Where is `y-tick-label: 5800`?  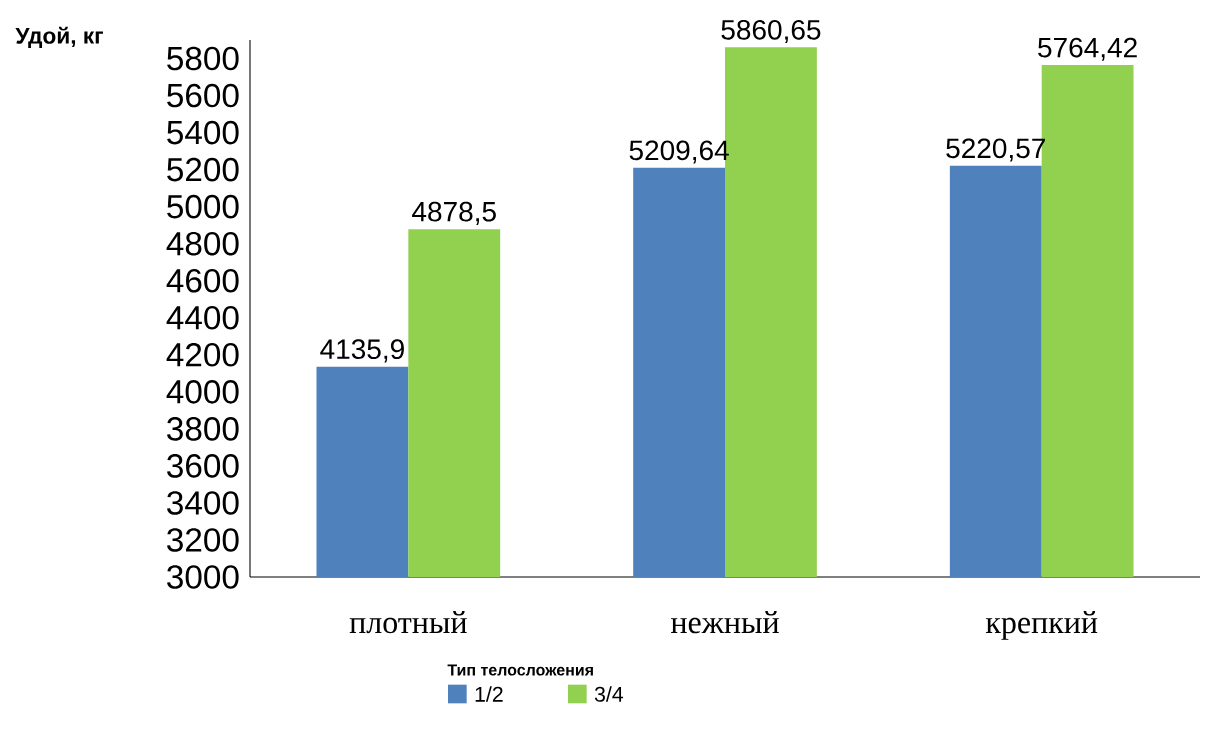 y-tick-label: 5800 is located at coordinates (203, 58).